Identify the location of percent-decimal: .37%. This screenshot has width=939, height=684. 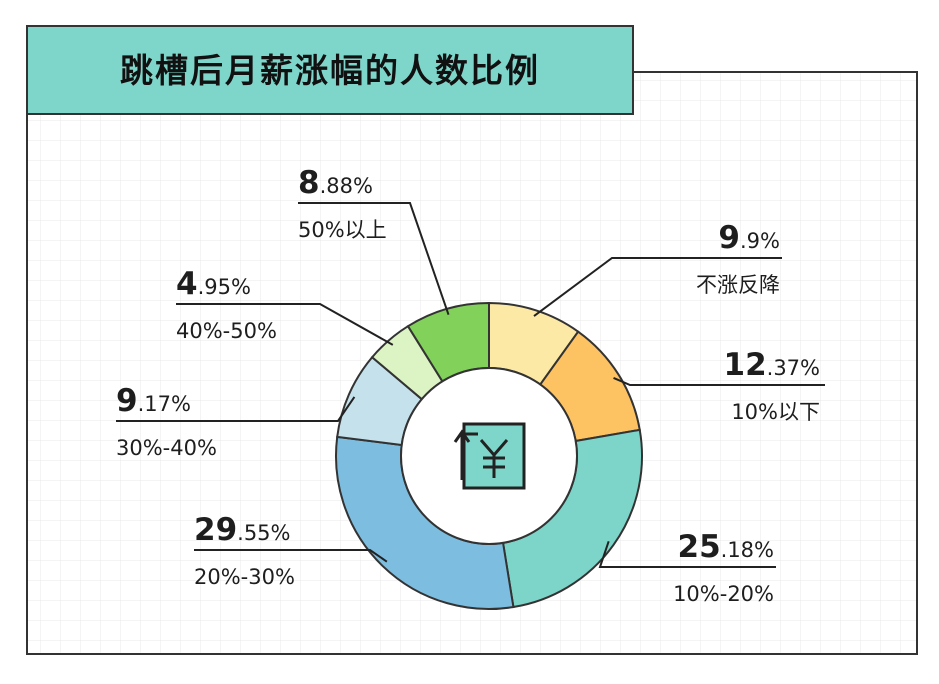
(793, 368).